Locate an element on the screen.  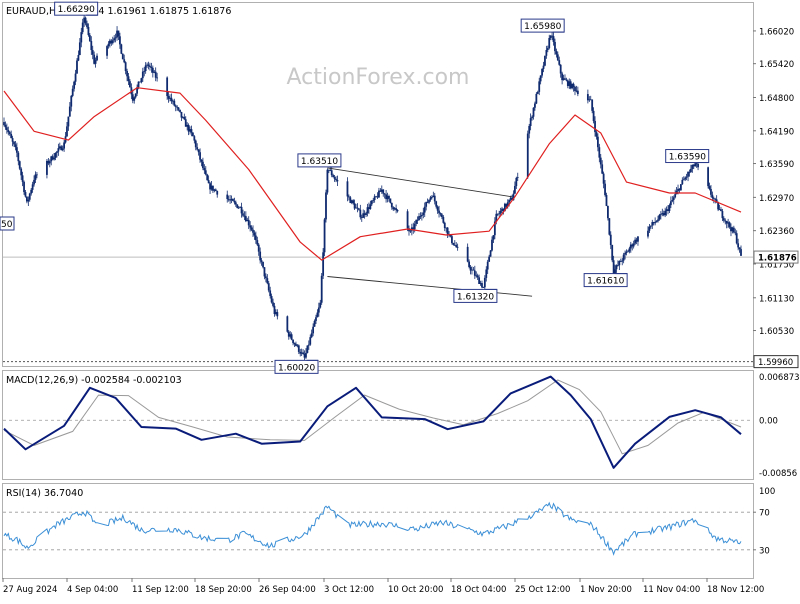
rsi-plot is located at coordinates (378, 528).